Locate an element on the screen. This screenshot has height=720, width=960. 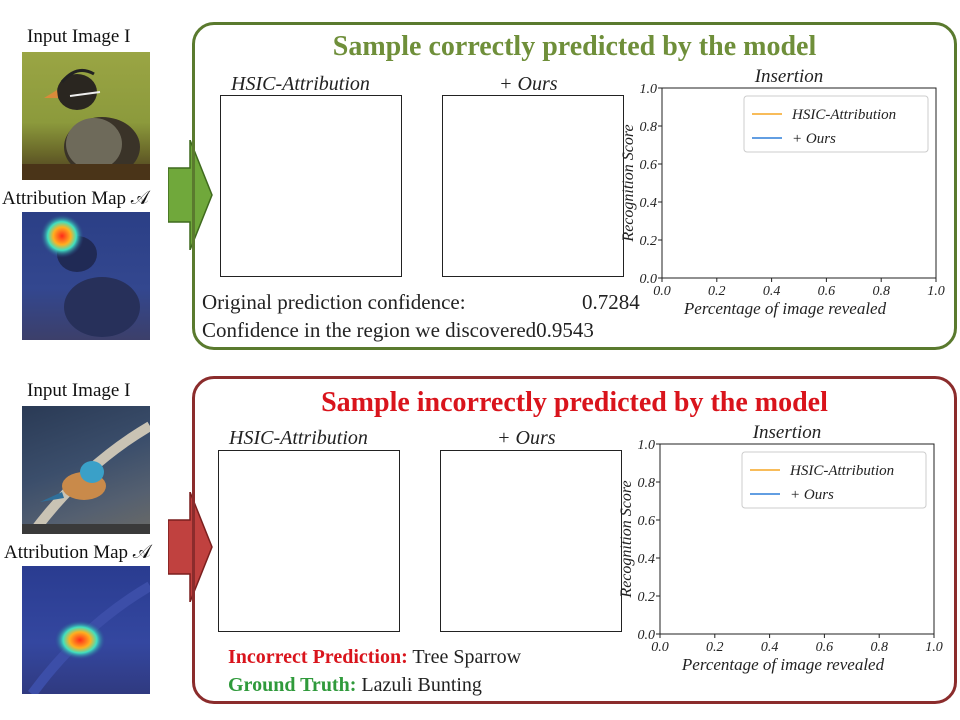
incorrect-prediction-row: Incorrect Prediction: Tree Sparrow is located at coordinates (374, 657).